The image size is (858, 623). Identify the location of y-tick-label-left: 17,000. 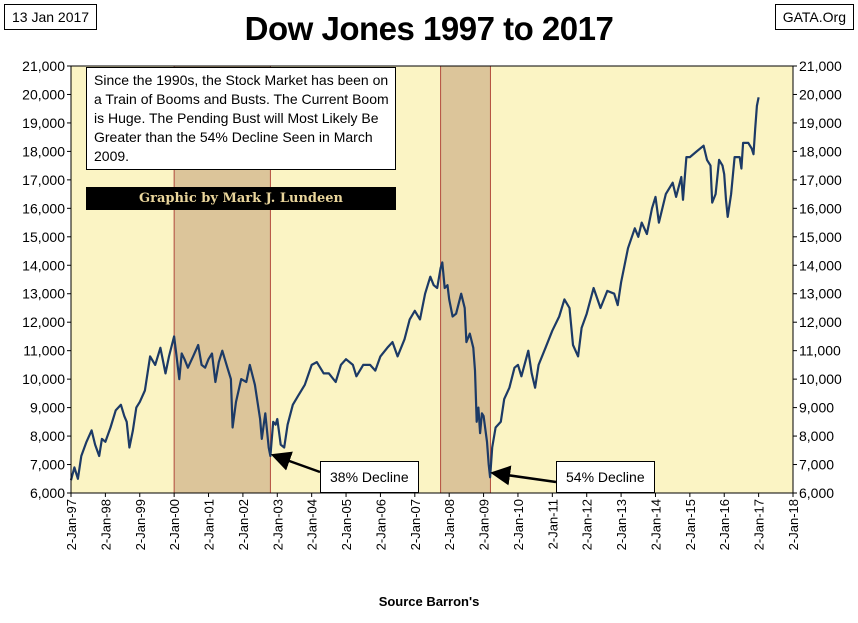
(43, 180).